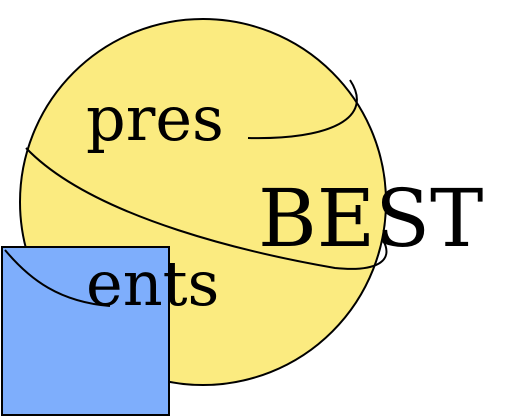  Describe the element at coordinates (370, 218) in the screenshot. I see `word-best: BEST` at that location.